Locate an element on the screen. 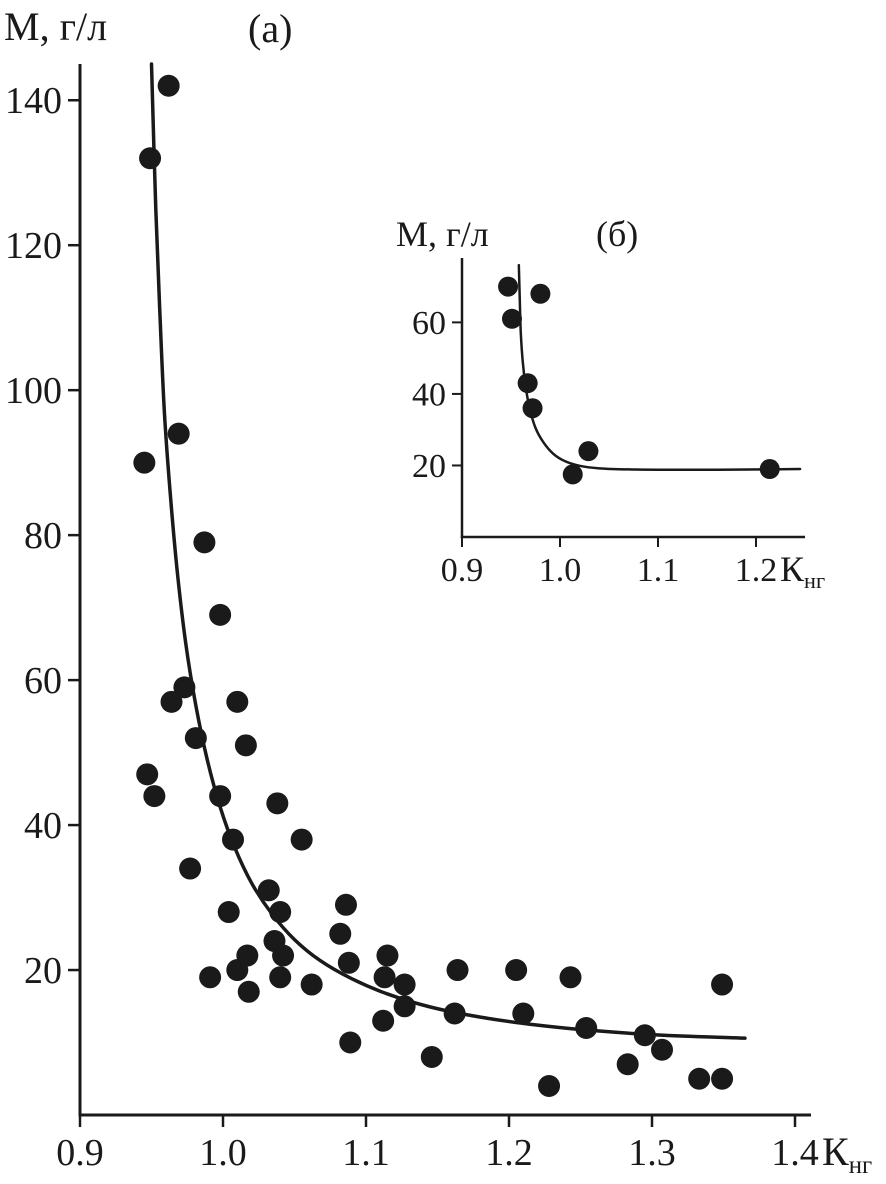 The width and height of the screenshot is (886, 1184). y-tick-label: 140 is located at coordinates (33, 101).